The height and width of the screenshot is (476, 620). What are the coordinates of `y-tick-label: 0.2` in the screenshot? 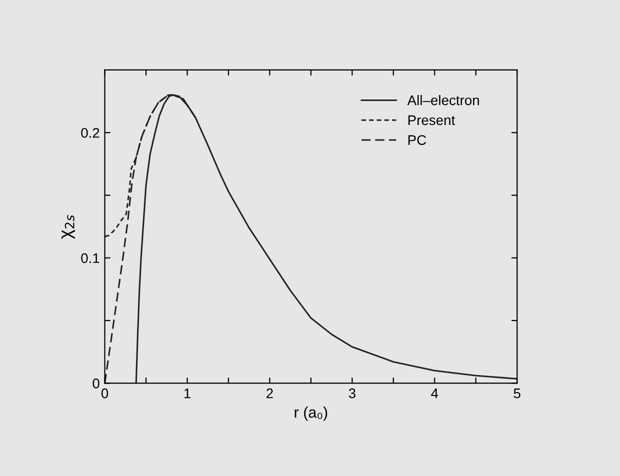 It's located at (90, 133).